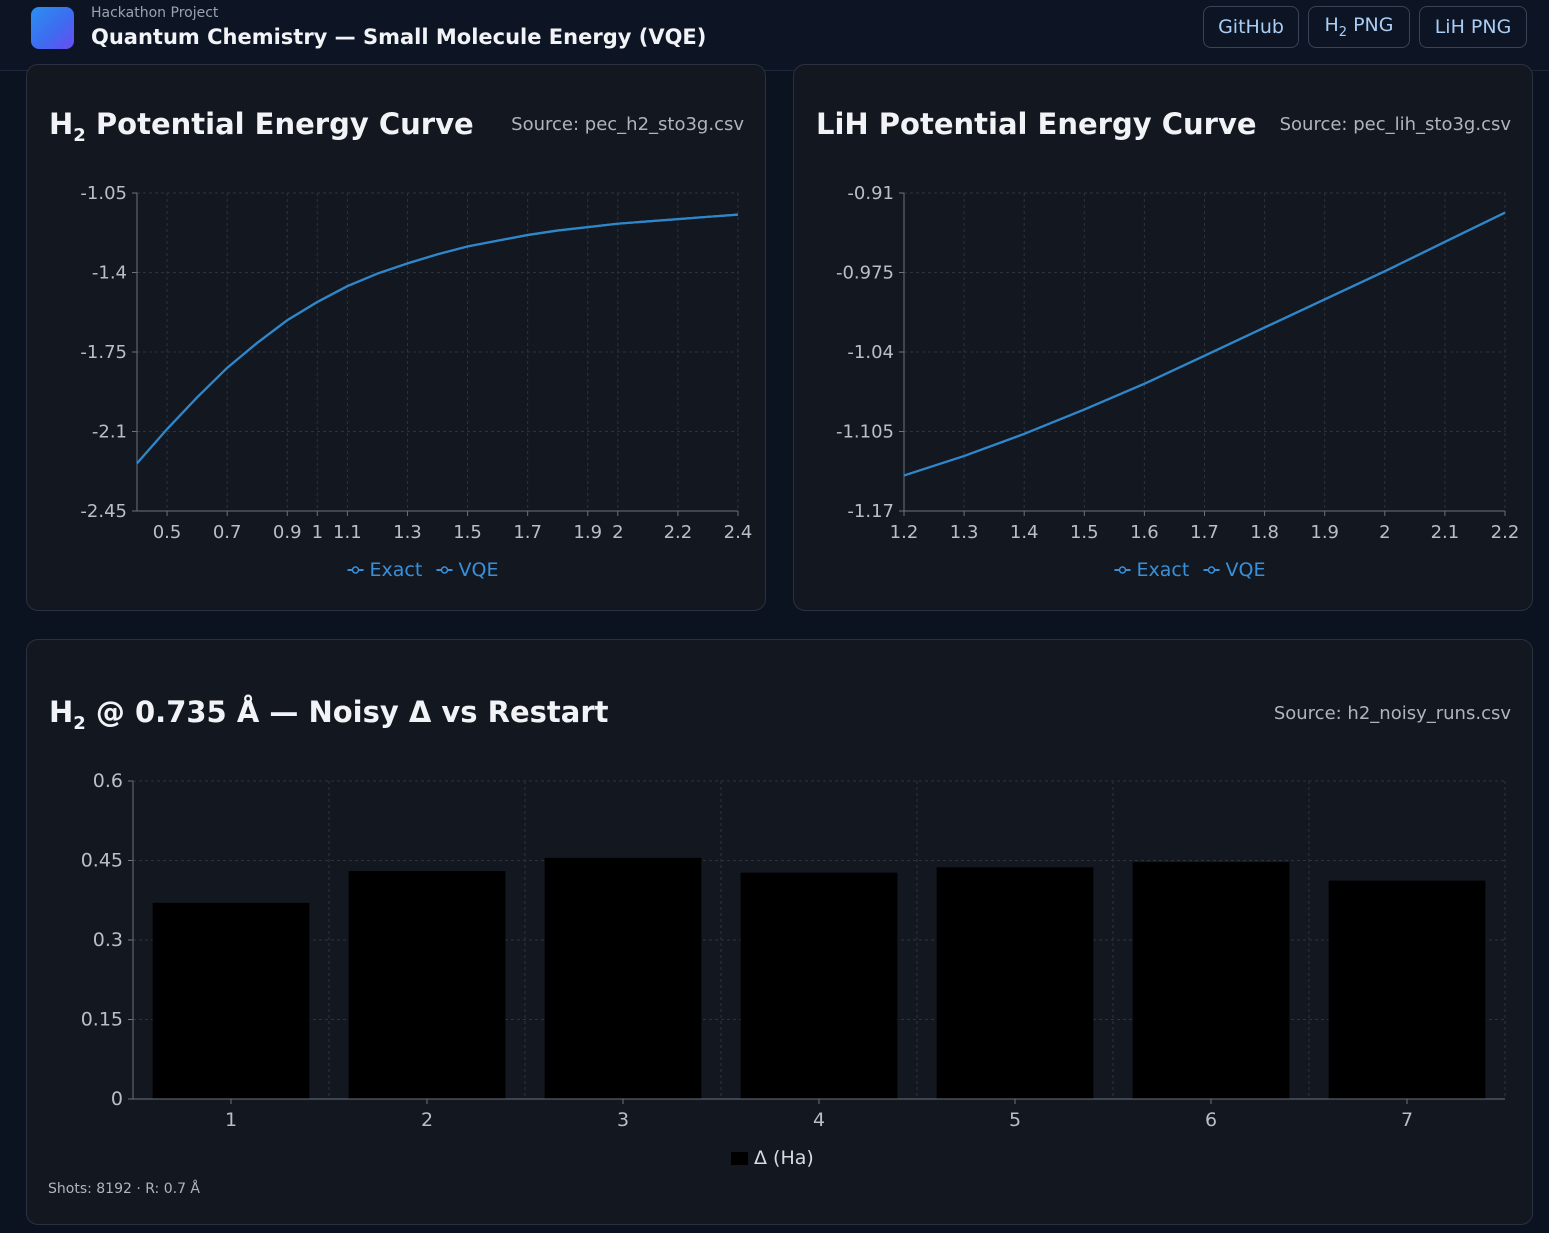  I want to click on h2-png-button-label: H2 PNG, so click(1359, 27).